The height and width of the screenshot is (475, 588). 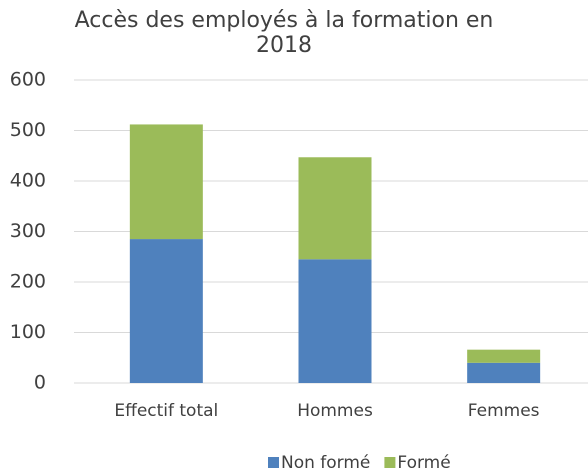 What do you see at coordinates (423, 463) in the screenshot?
I see `legend-label: Formé` at bounding box center [423, 463].